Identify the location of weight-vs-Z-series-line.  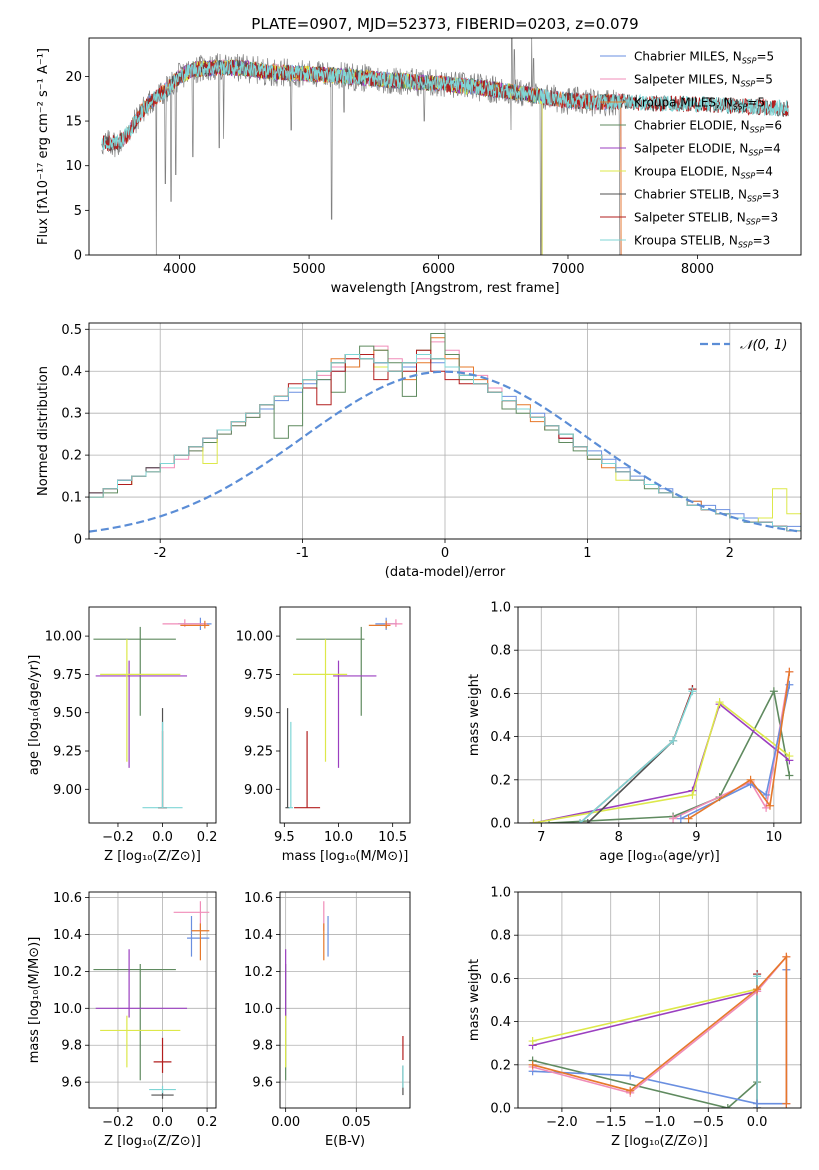
(645, 1015).